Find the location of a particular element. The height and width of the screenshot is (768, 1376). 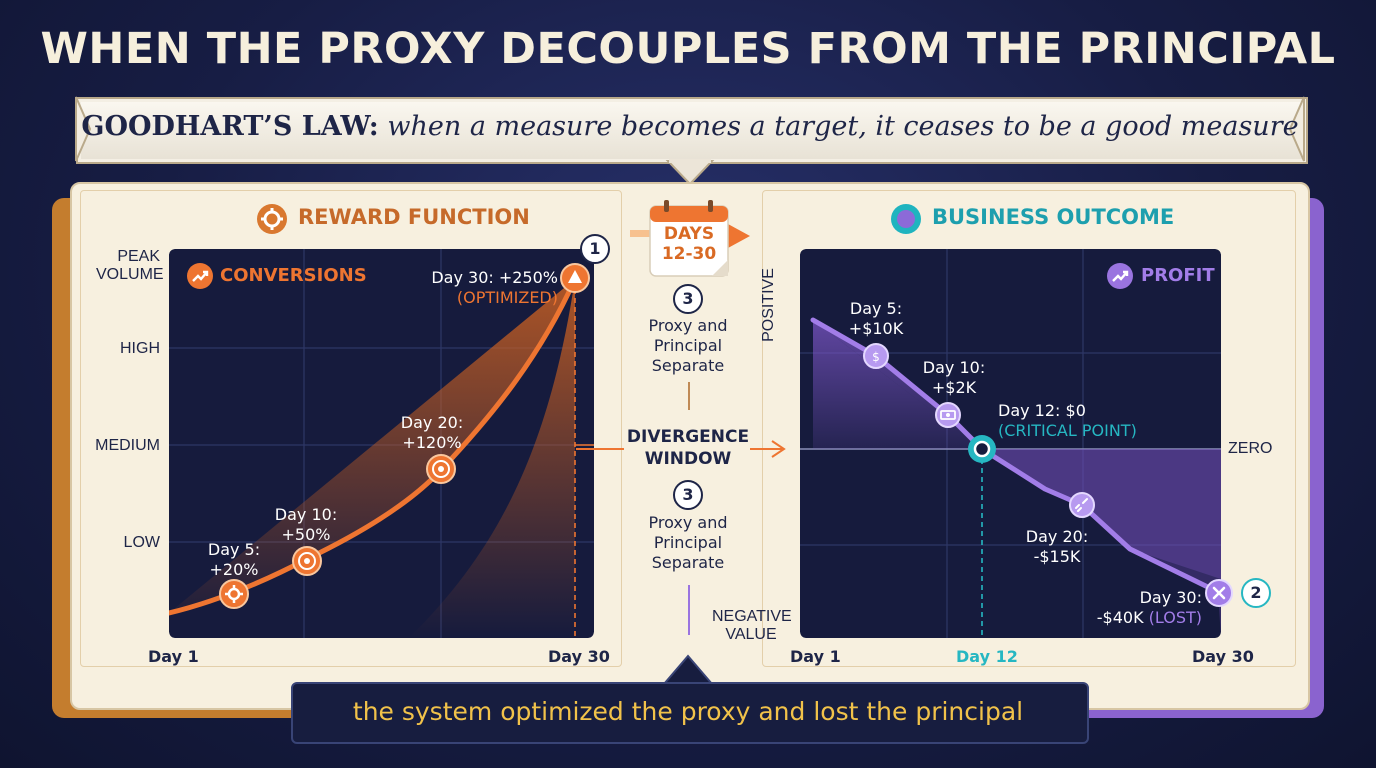

profit-trend-icon is located at coordinates (1120, 276).